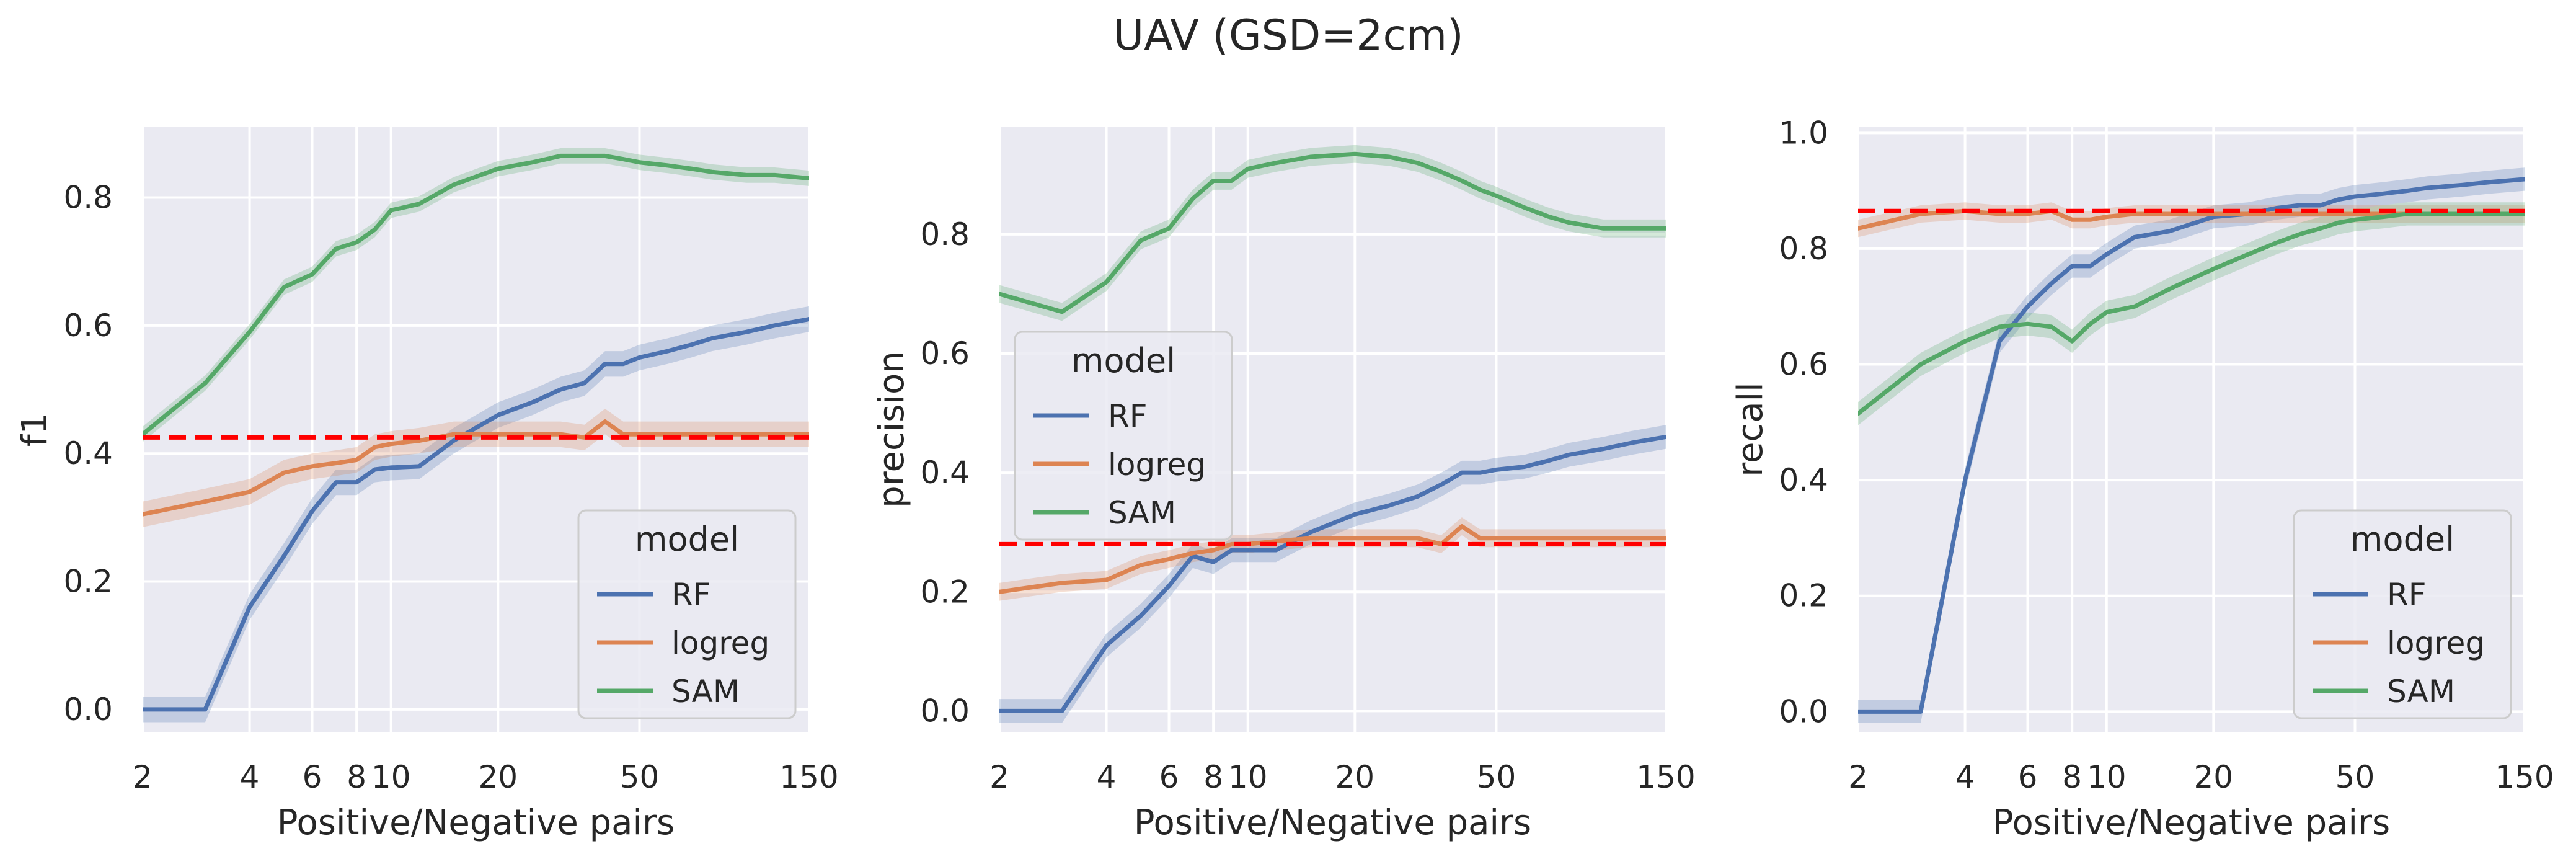 This screenshot has height=859, width=2576. Describe the element at coordinates (1750, 429) in the screenshot. I see `y-axis-label: recall` at that location.